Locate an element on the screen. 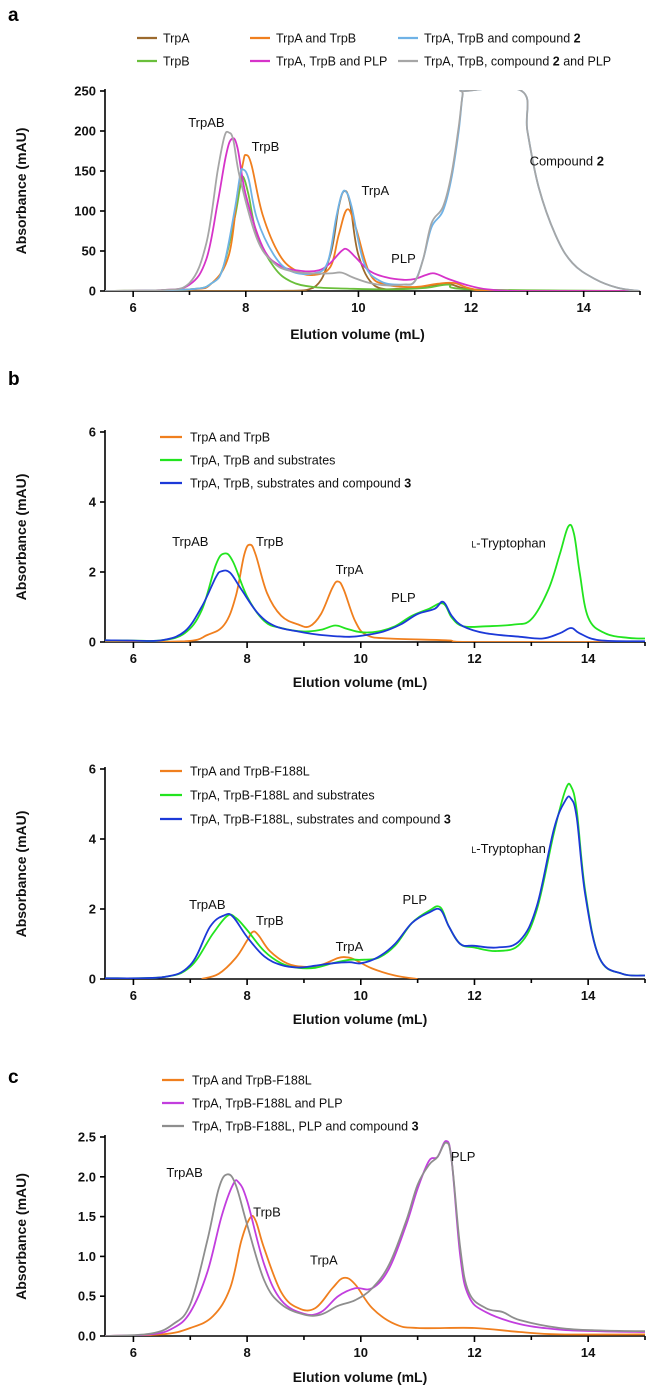 This screenshot has height=1386, width=651. legend-label-part: TrpA and TrpB-F188L is located at coordinates (250, 772).